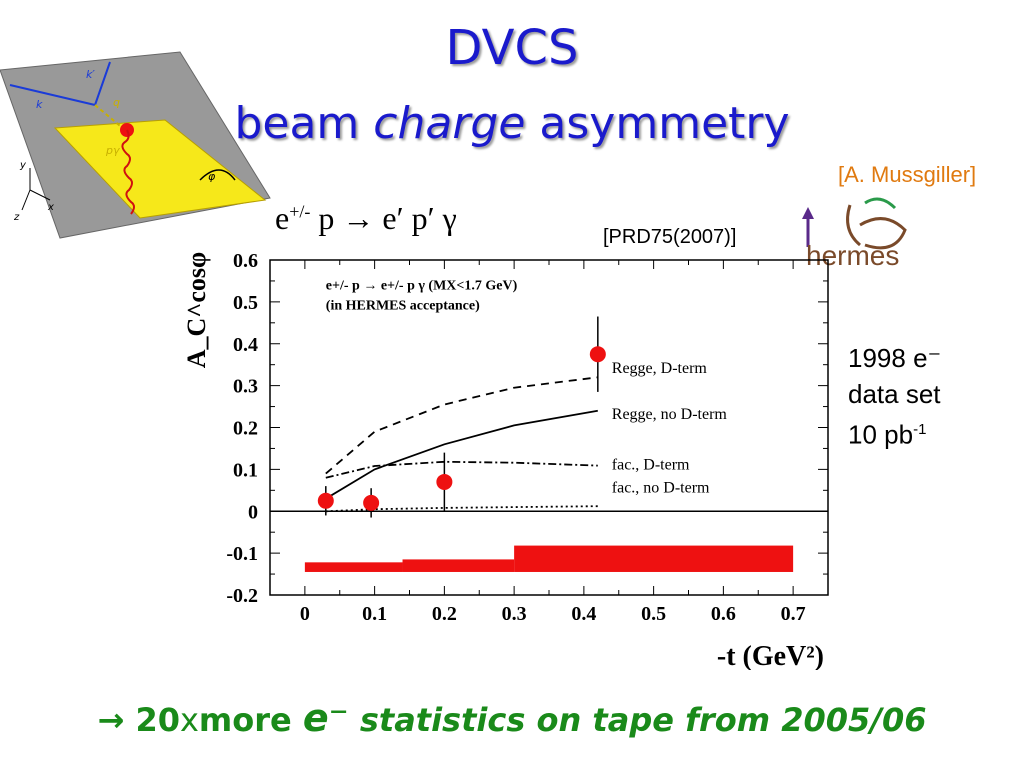 Image resolution: width=1024 pixels, height=768 pixels. I want to click on annotation-line2: (in HERMES acceptance), so click(403, 305).